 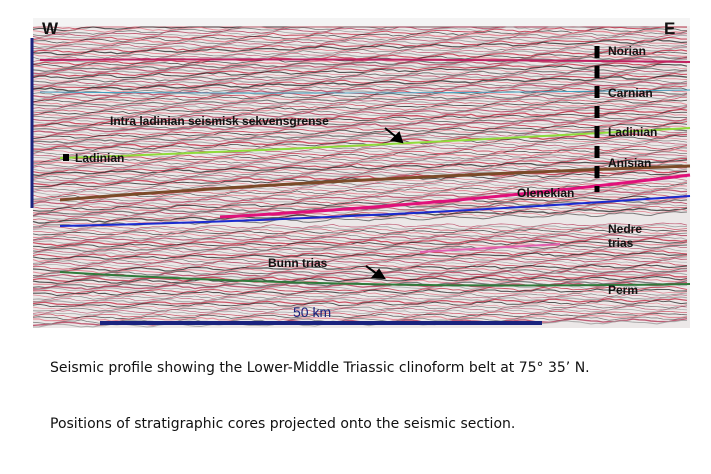 I want to click on horizon-label: Ladinian, so click(x=100, y=158).